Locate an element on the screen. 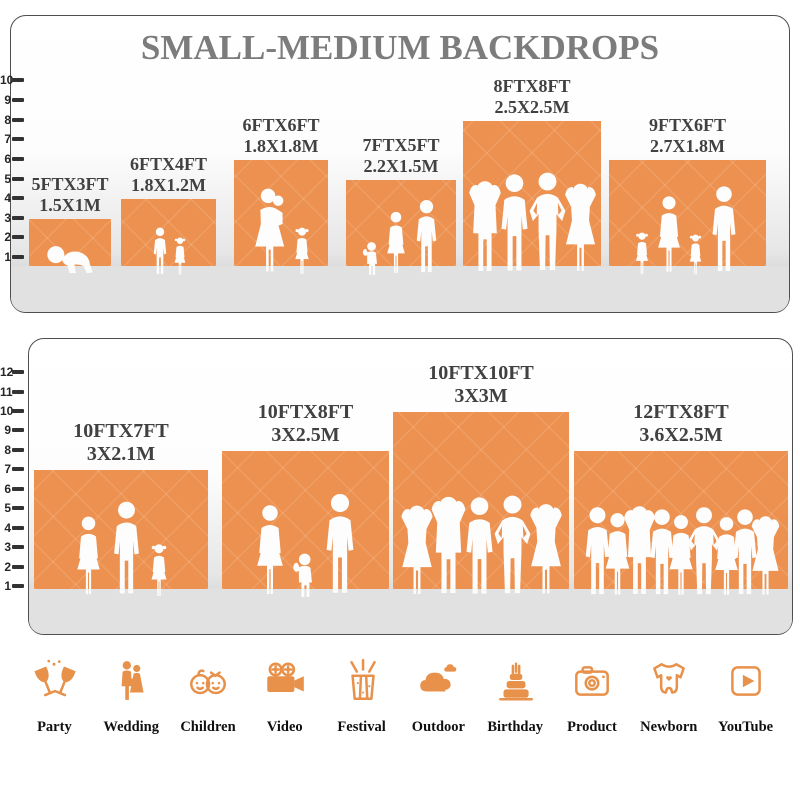  wedding-couple-icon is located at coordinates (132, 680).